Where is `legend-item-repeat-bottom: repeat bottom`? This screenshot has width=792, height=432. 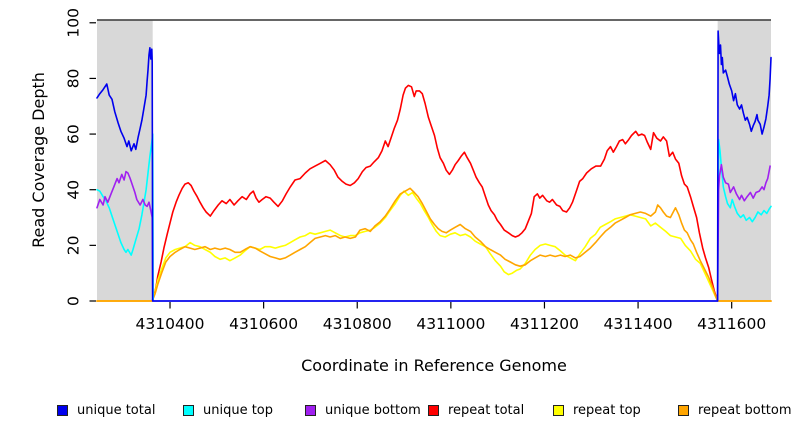 legend-item-repeat-bottom: repeat bottom is located at coordinates (735, 410).